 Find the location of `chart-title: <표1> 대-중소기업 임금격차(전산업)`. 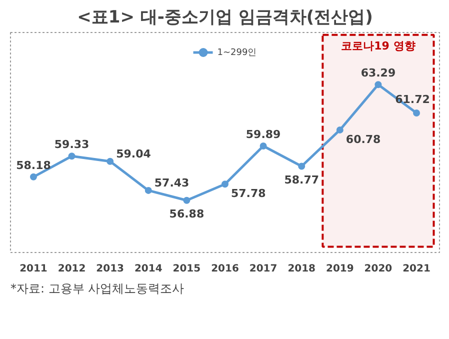

chart-title: <표1> 대-중소기업 임금격차(전산업) is located at coordinates (225, 18).